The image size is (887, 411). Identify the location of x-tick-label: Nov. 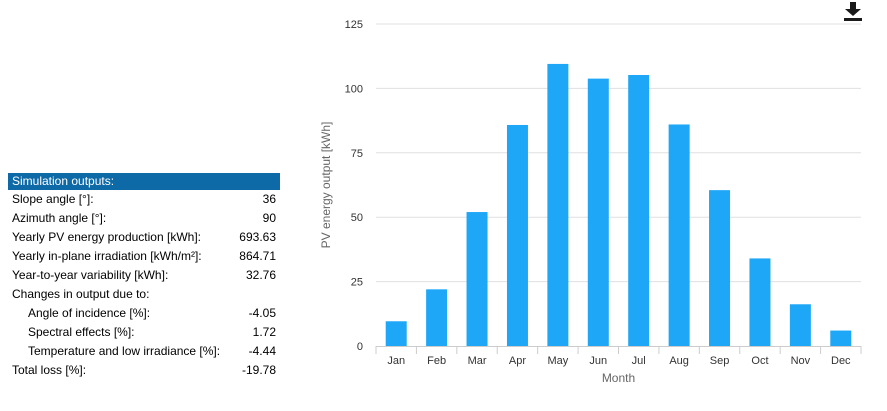
(801, 361).